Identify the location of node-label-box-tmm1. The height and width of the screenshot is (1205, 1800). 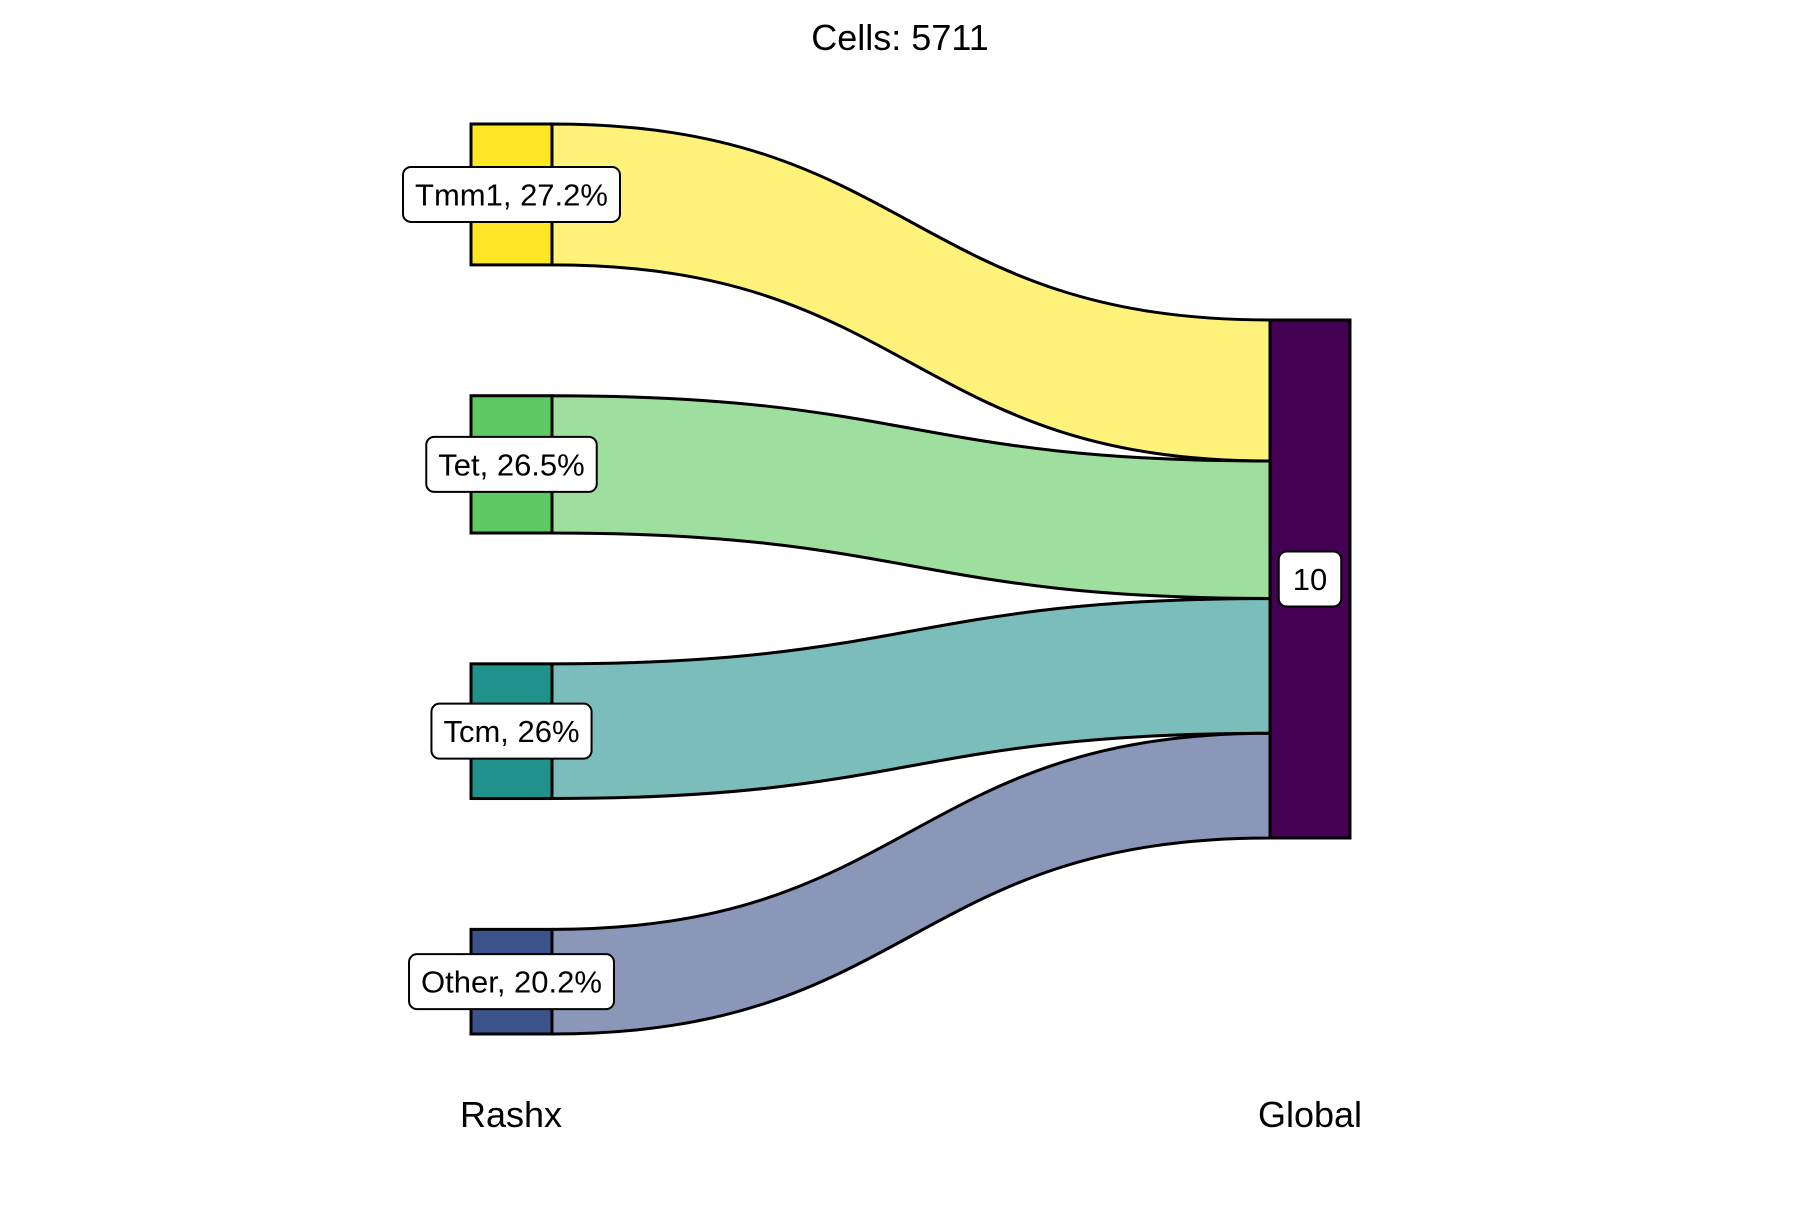
(511, 194).